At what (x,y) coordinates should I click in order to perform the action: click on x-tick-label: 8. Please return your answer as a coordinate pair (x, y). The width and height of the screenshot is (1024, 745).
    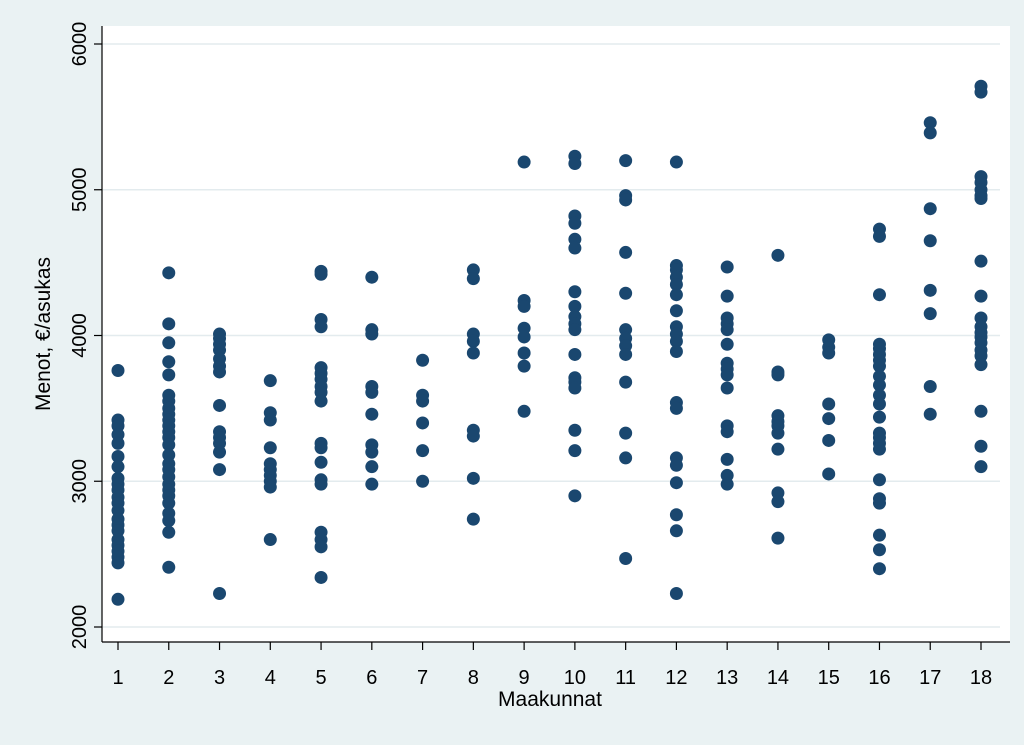
    Looking at the image, I should click on (473, 678).